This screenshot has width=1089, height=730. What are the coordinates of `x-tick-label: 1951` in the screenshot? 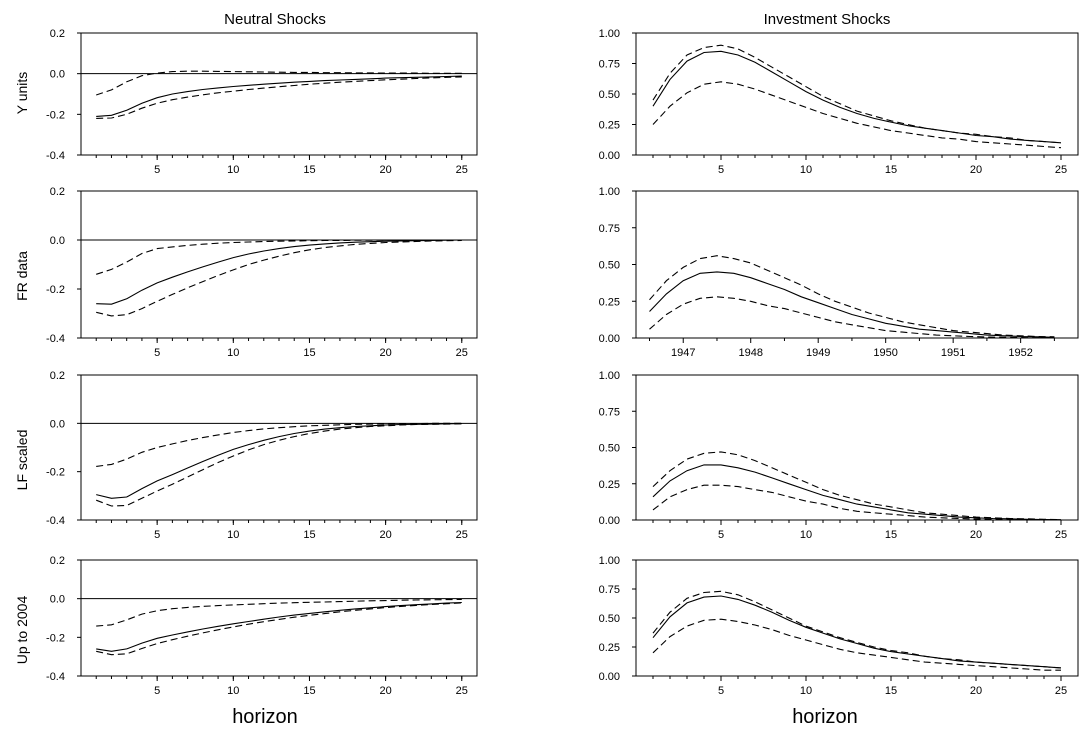 It's located at (953, 353).